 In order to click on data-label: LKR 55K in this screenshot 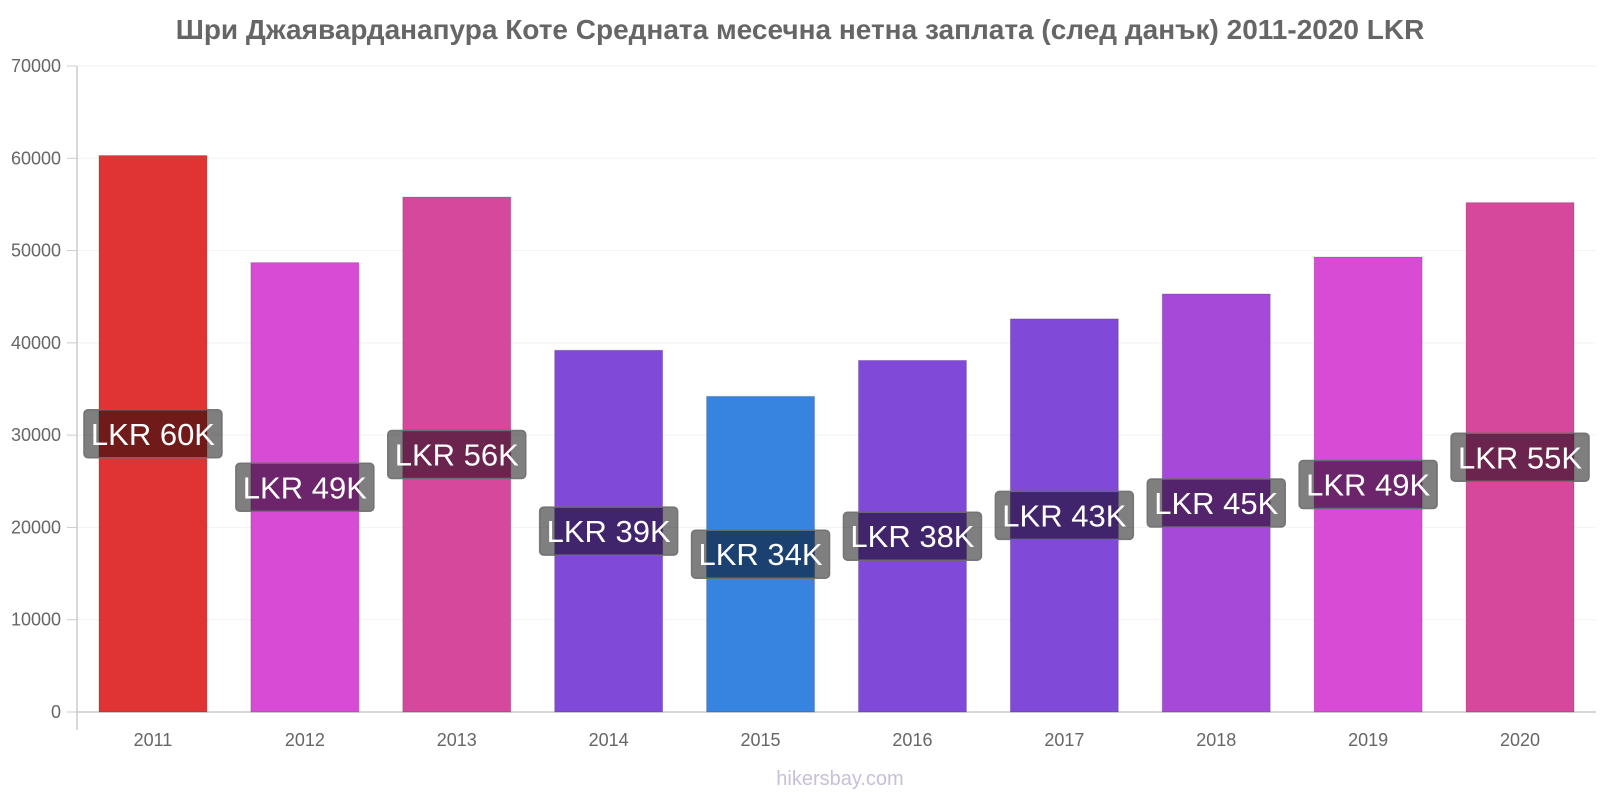, I will do `click(1520, 457)`.